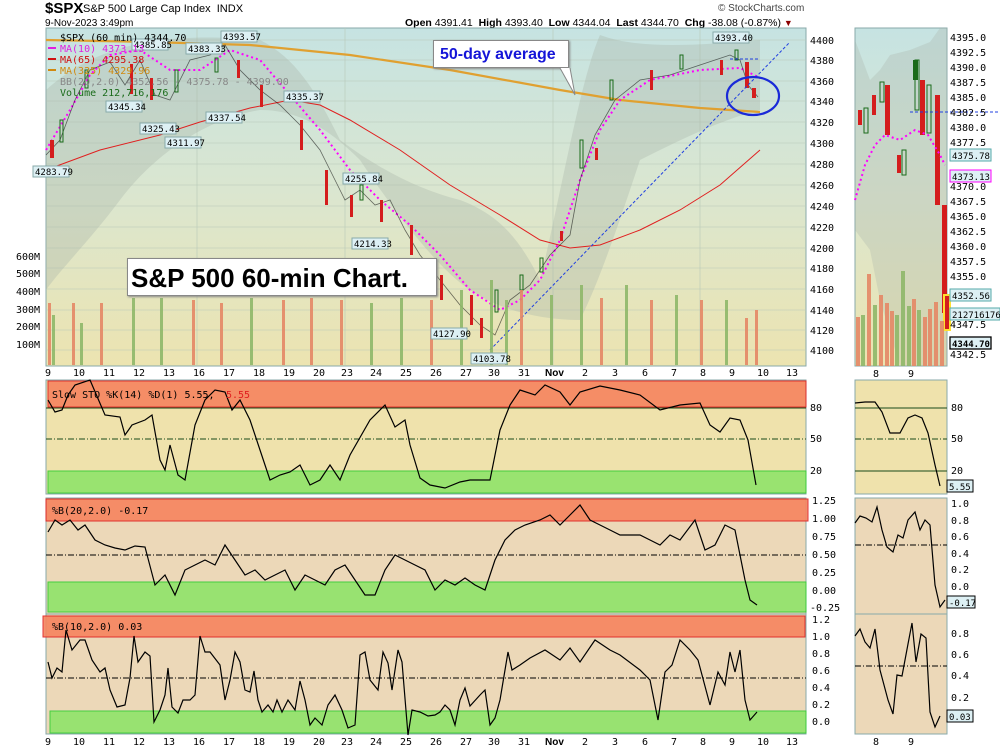  What do you see at coordinates (734, 39) in the screenshot?
I see `svg-text: 4393.40` at bounding box center [734, 39].